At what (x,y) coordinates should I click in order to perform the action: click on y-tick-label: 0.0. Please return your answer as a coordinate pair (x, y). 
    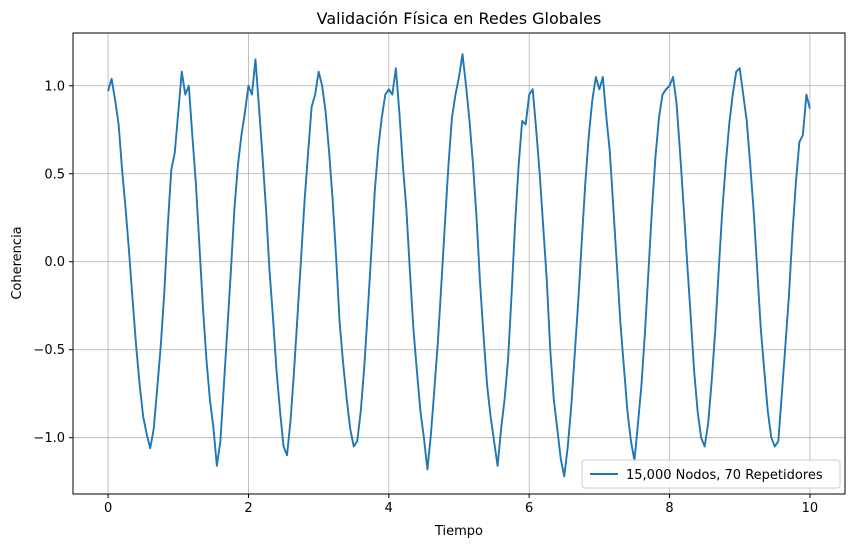
    Looking at the image, I should click on (54, 262).